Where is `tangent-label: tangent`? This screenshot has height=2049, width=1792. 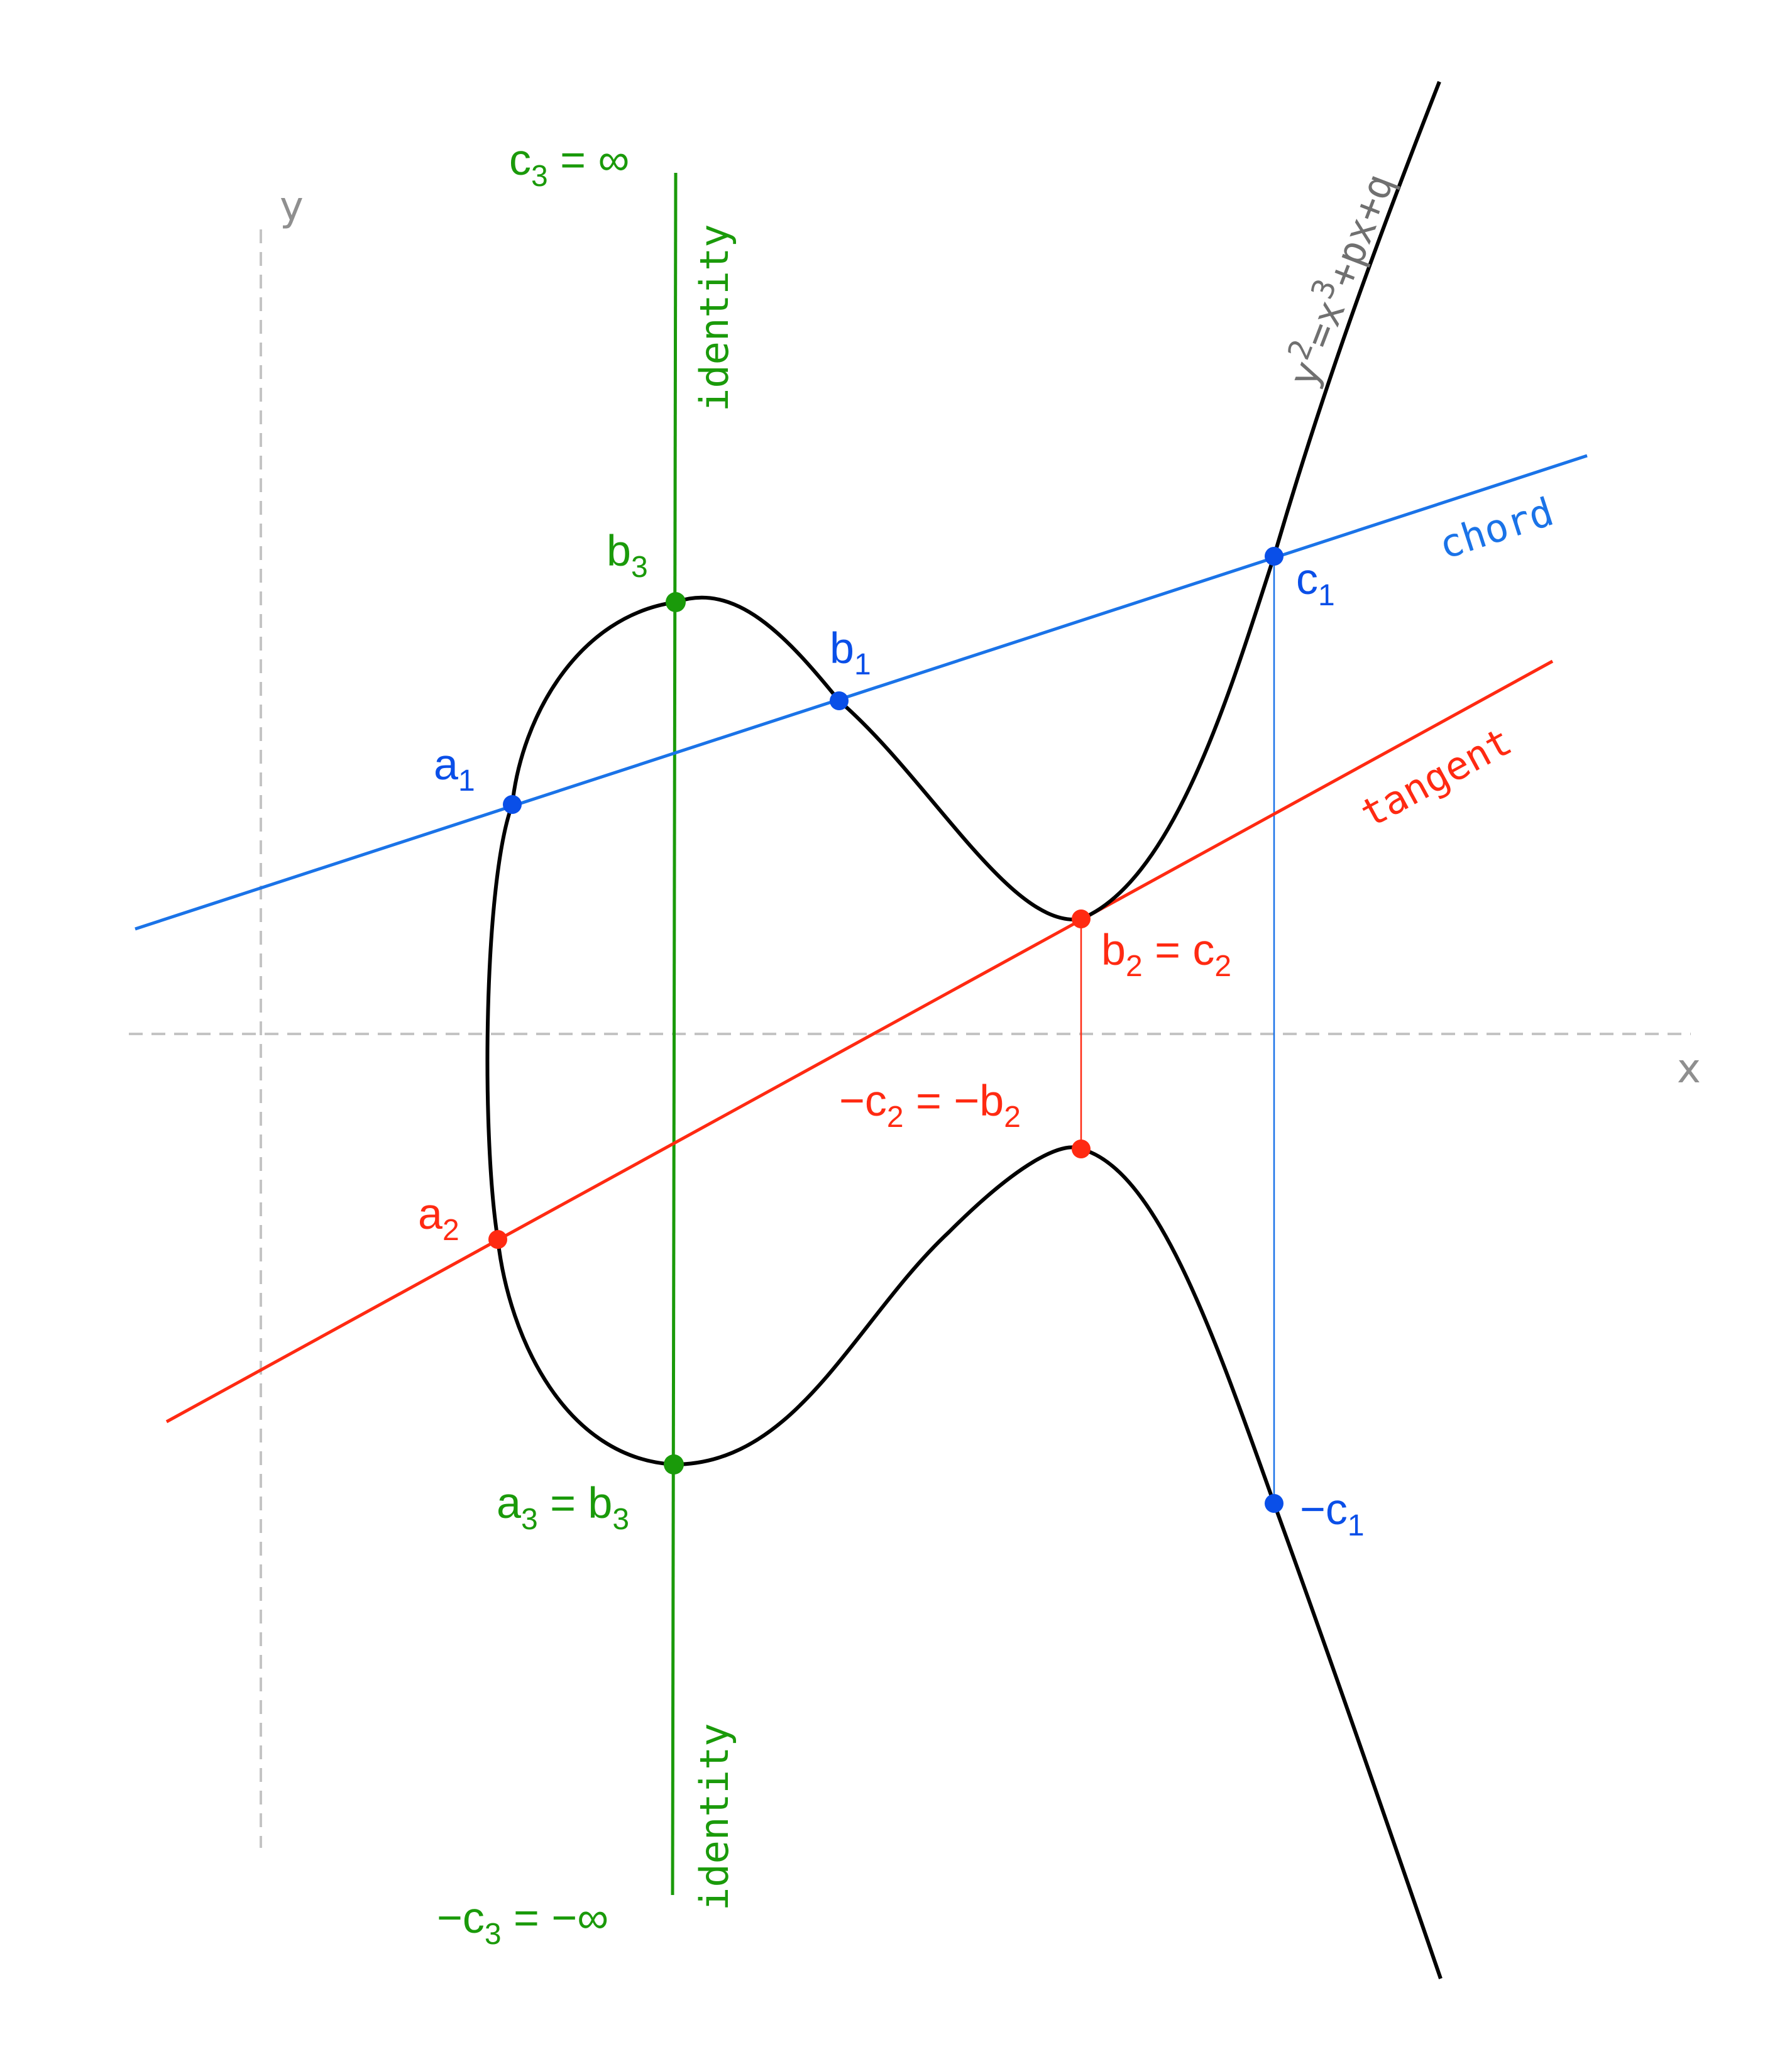 tangent-label: tangent is located at coordinates (1436, 778).